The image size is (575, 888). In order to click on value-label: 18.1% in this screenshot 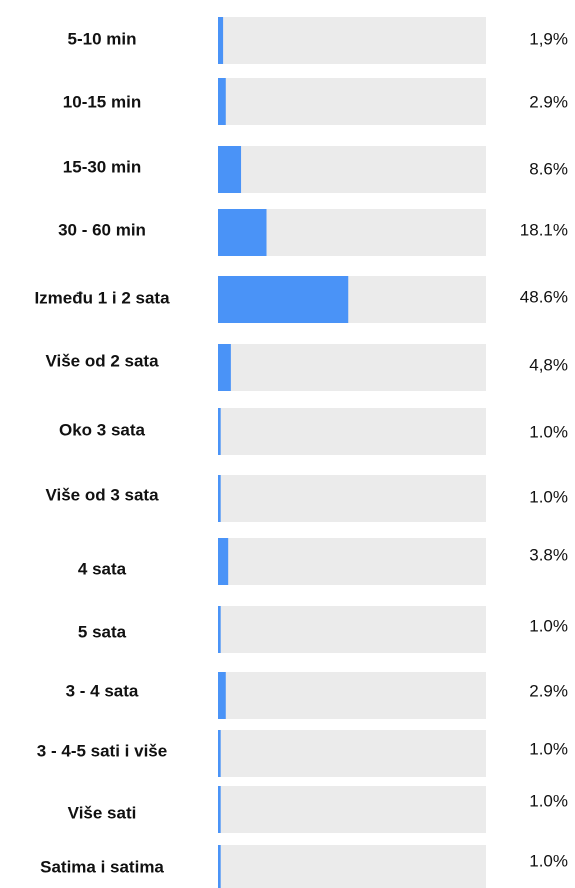, I will do `click(544, 229)`.